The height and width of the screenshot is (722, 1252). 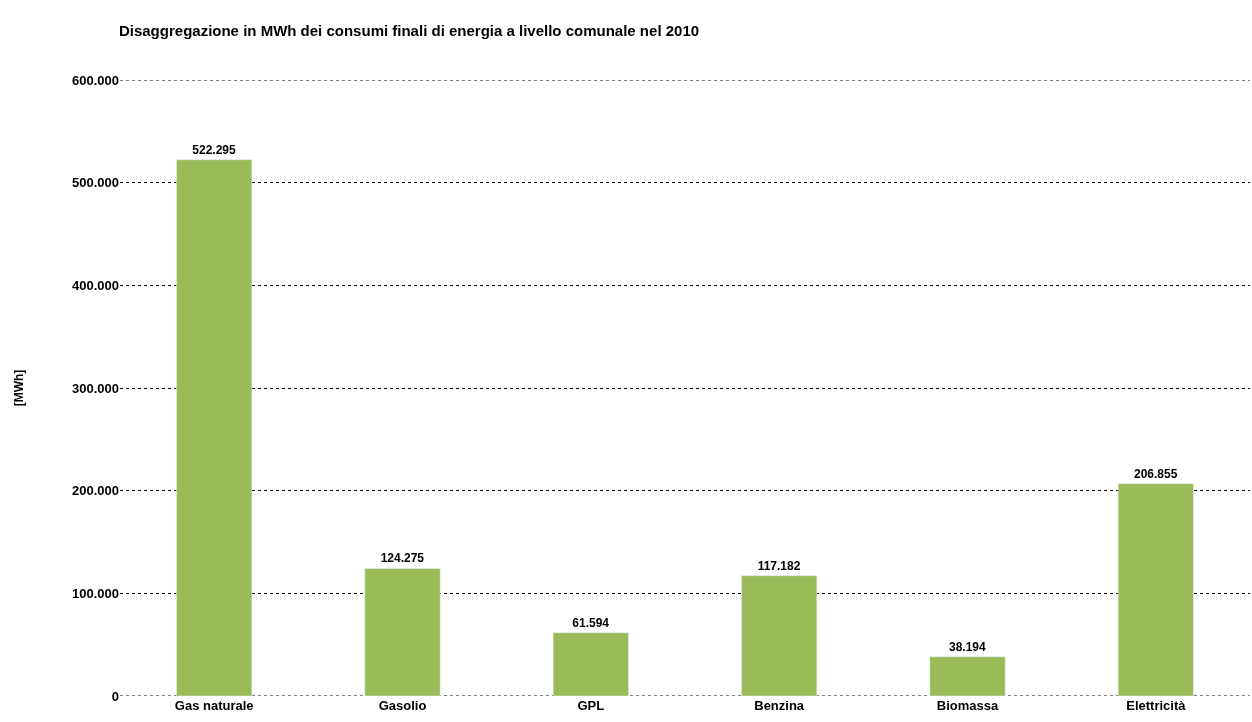 What do you see at coordinates (95, 80) in the screenshot?
I see `y-tick-label: 600.000` at bounding box center [95, 80].